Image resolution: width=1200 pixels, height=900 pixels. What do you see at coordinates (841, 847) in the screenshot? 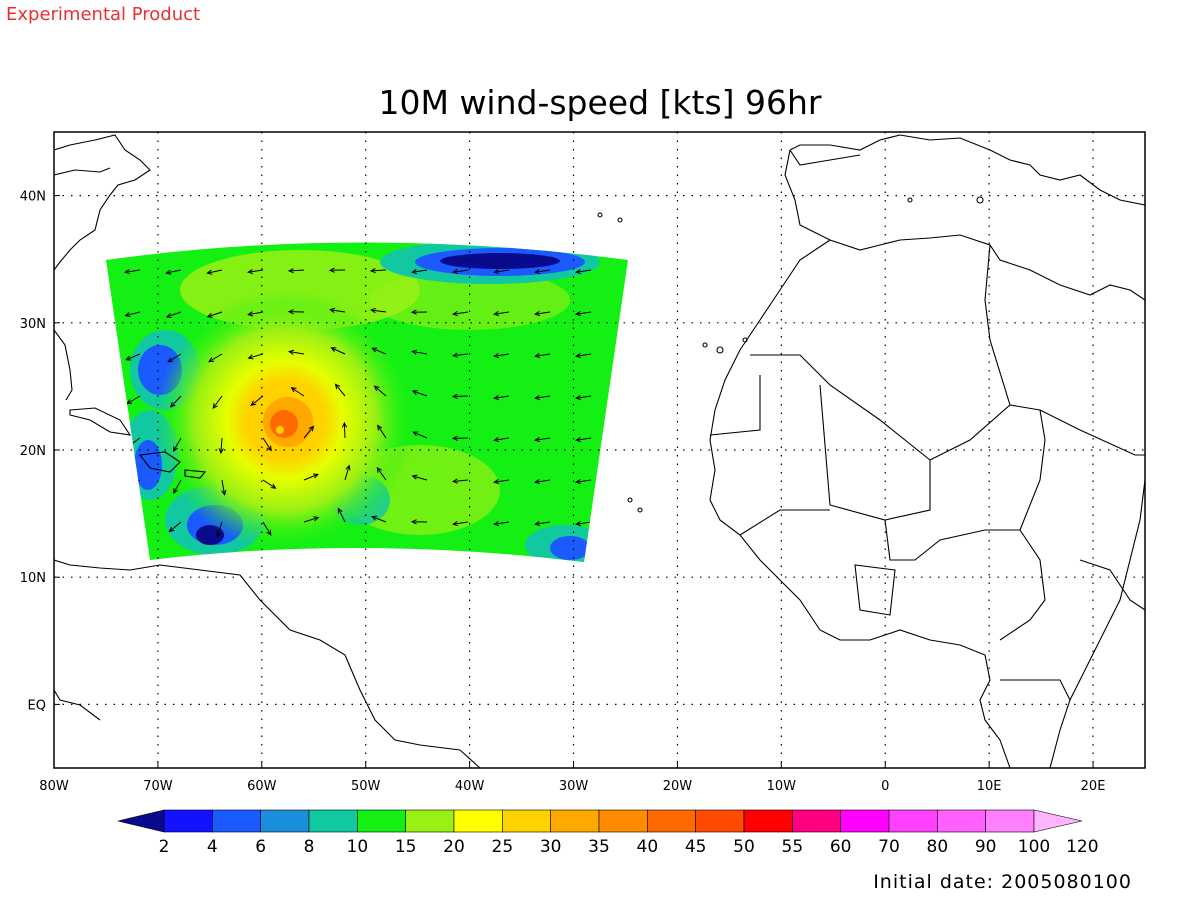
I see `colorbar-label: 60` at bounding box center [841, 847].